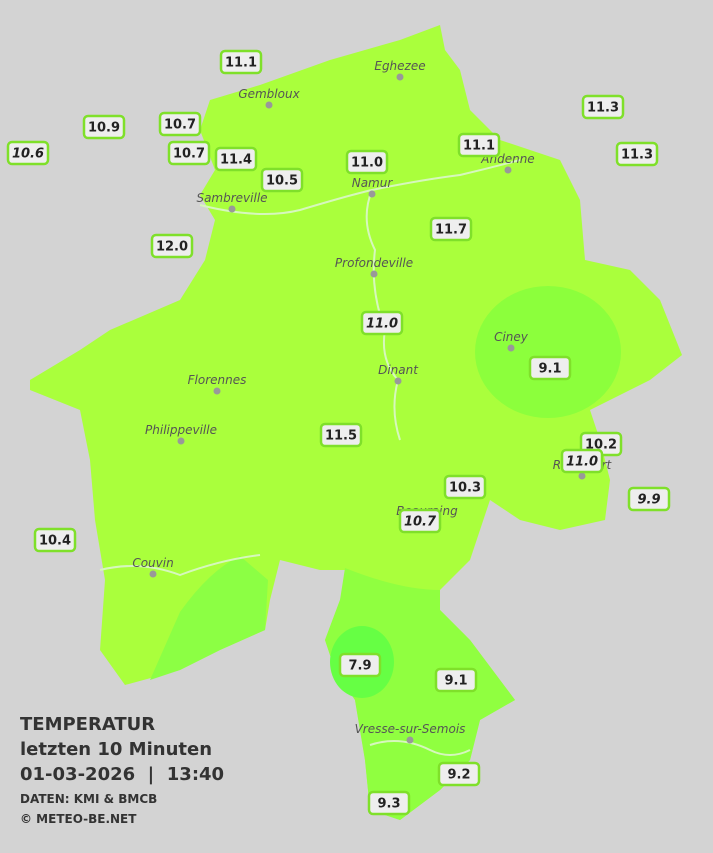 The width and height of the screenshot is (713, 853). I want to click on city-label: Eghezee, so click(399, 66).